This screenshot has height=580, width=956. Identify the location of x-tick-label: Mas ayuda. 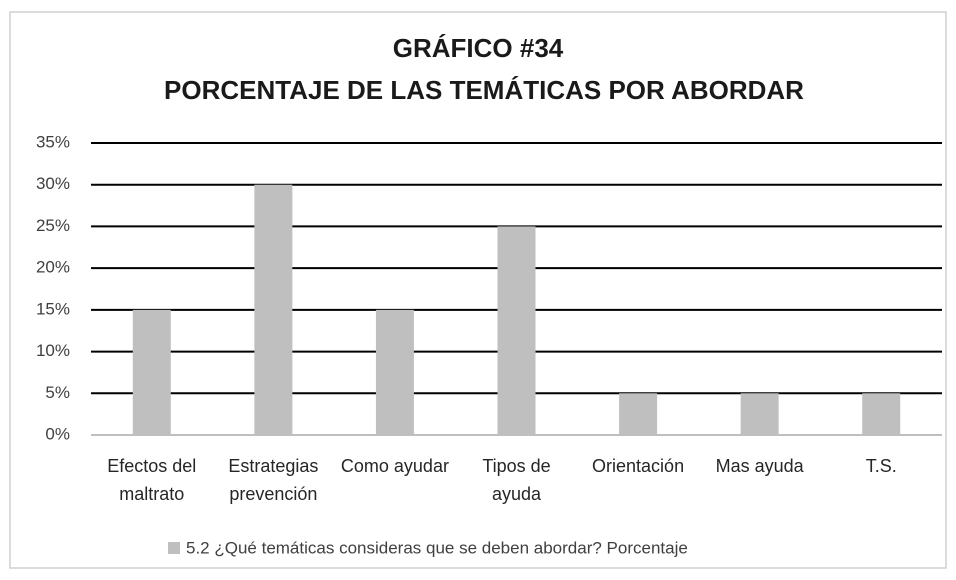
(759, 466).